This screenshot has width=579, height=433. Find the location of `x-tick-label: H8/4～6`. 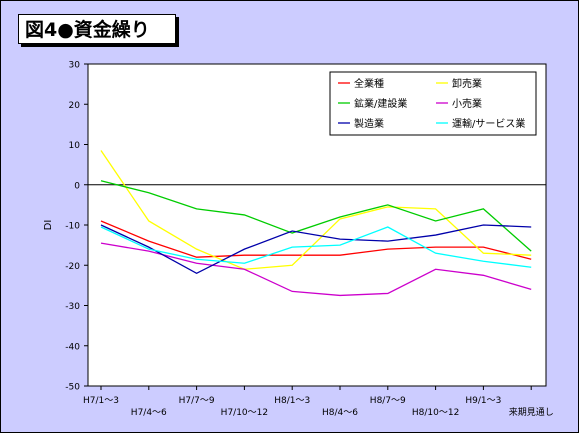

x-tick-label: H8/4～6 is located at coordinates (340, 413).